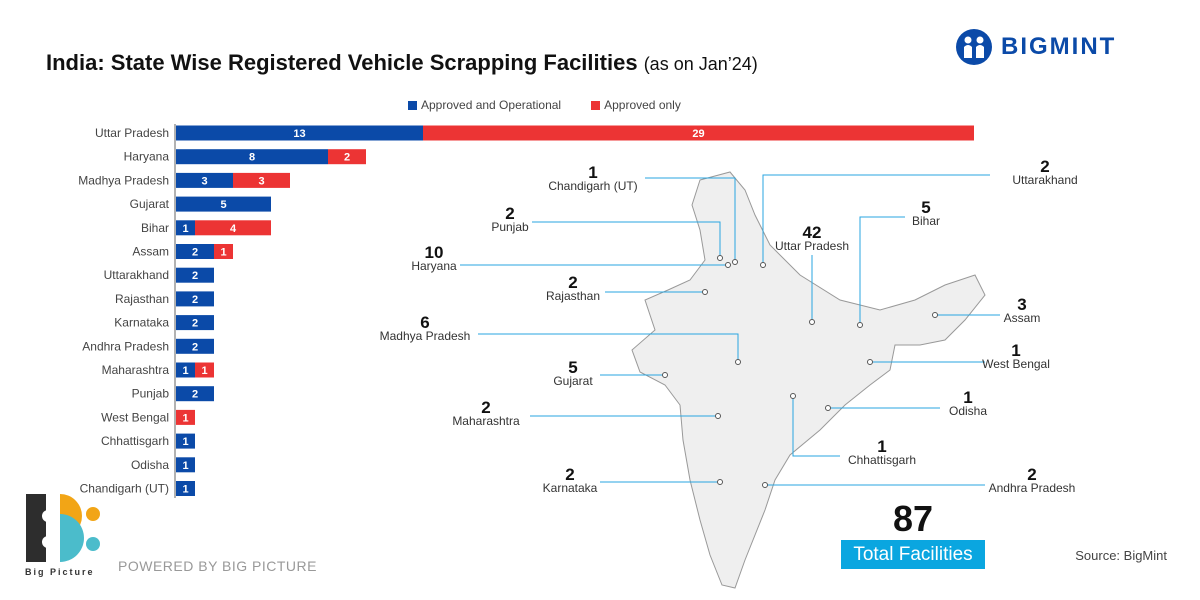  I want to click on legend: Approved and Operational Approved only, so click(544, 105).